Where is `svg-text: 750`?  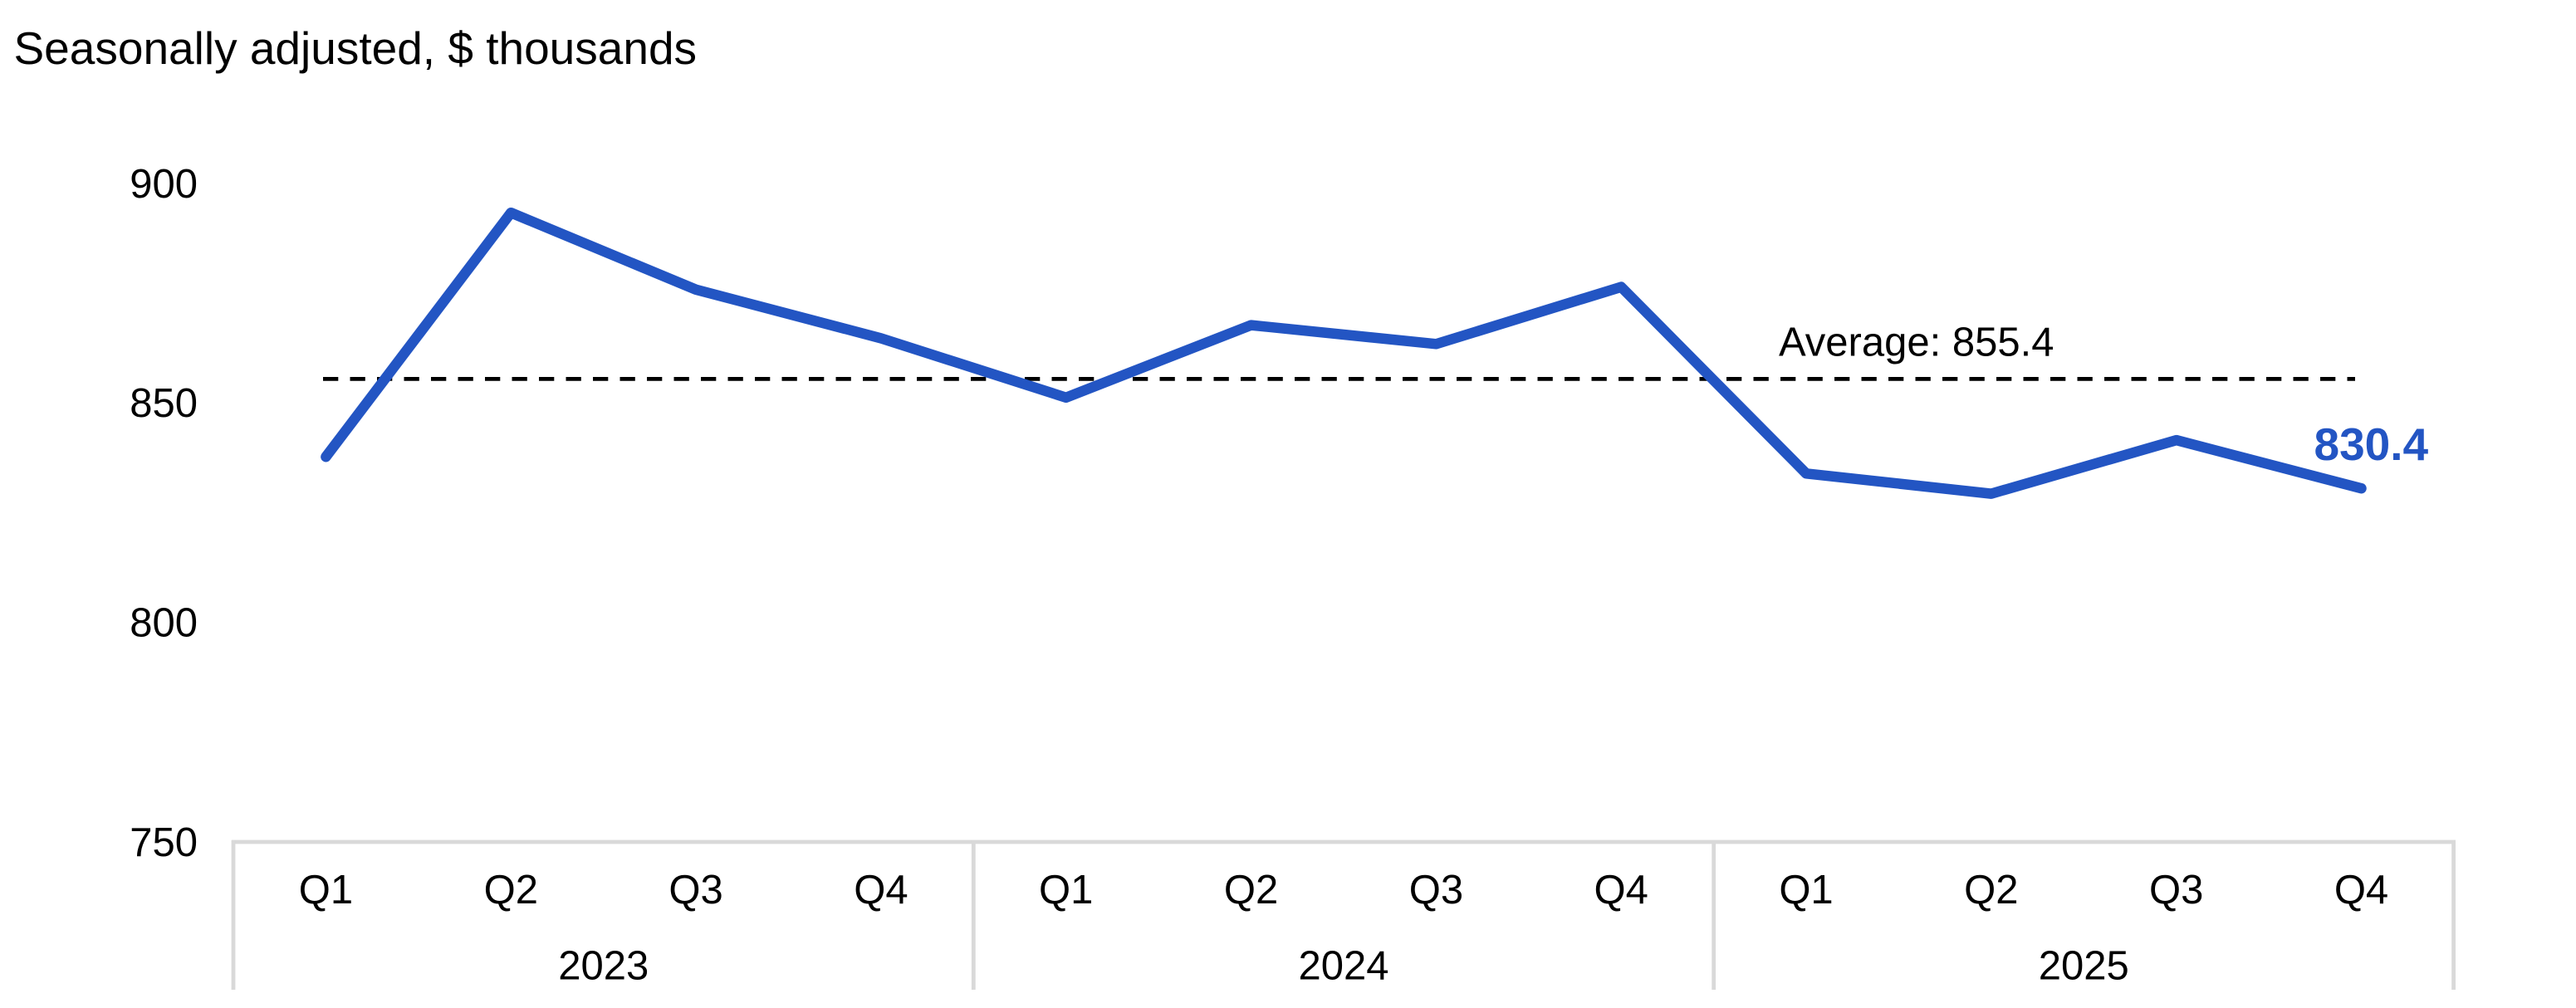
svg-text: 750 is located at coordinates (164, 842).